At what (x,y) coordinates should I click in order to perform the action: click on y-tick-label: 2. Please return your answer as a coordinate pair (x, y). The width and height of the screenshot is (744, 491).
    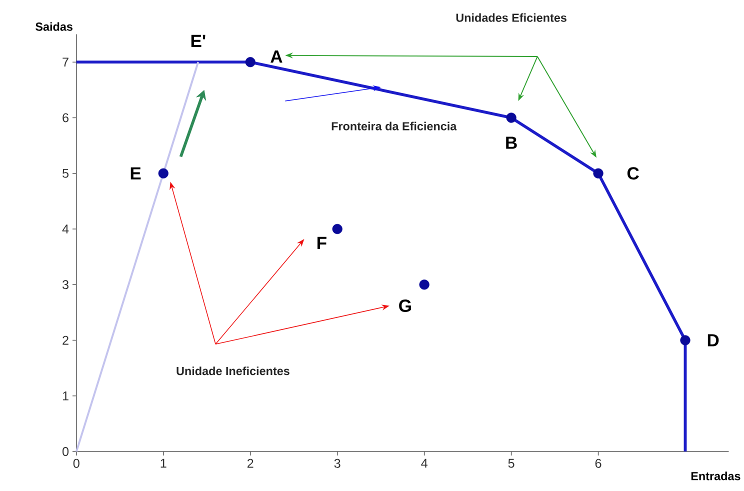
    Looking at the image, I should click on (65, 340).